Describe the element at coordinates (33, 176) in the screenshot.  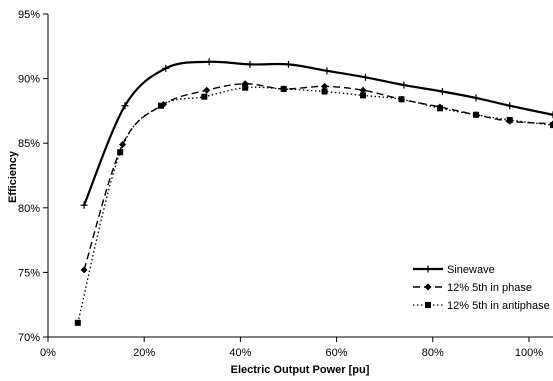
I see `y-axis-ticks: 70% 75% 80% 85% 90% 95%` at that location.